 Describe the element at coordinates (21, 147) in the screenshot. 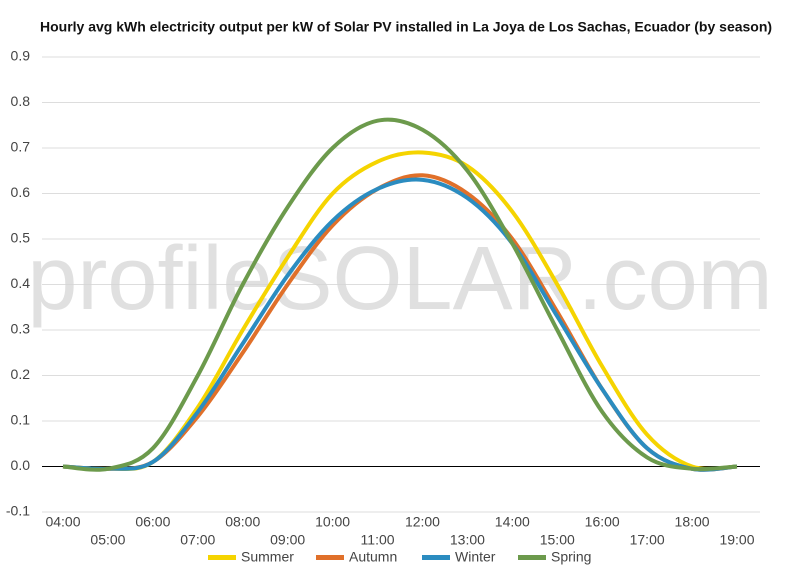

I see `y-tick-label: 0.7` at that location.